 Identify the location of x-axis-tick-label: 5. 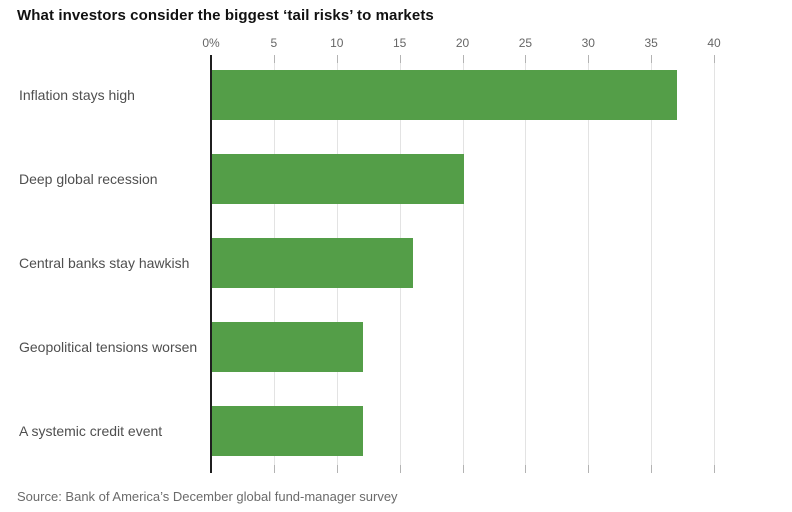
(274, 43).